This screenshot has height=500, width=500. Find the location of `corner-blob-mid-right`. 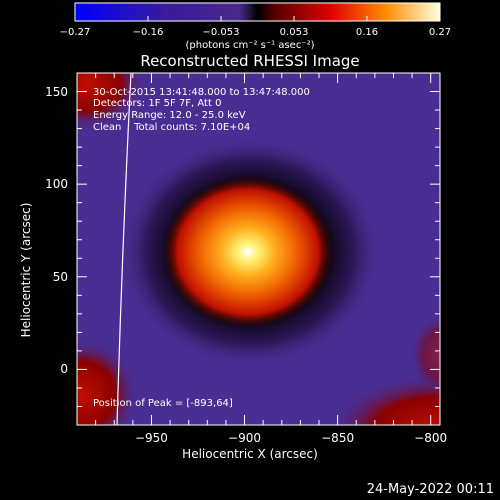

corner-blob-mid-right is located at coordinates (425, 355).